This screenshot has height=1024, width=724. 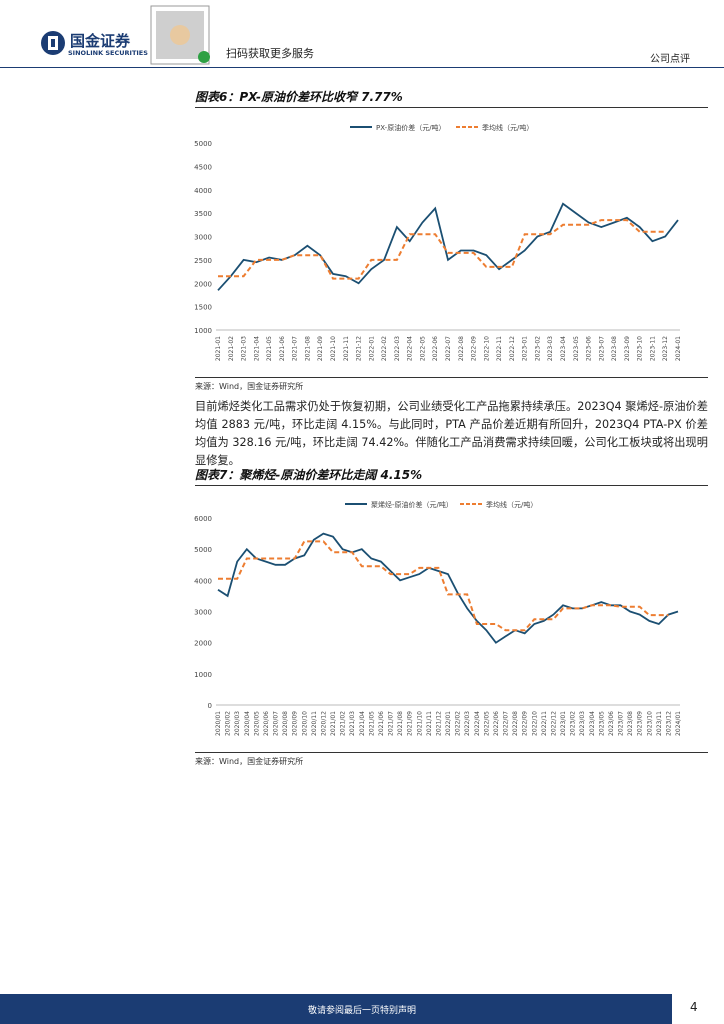 I want to click on x-tick-label: 2021/03, so click(x=352, y=723).